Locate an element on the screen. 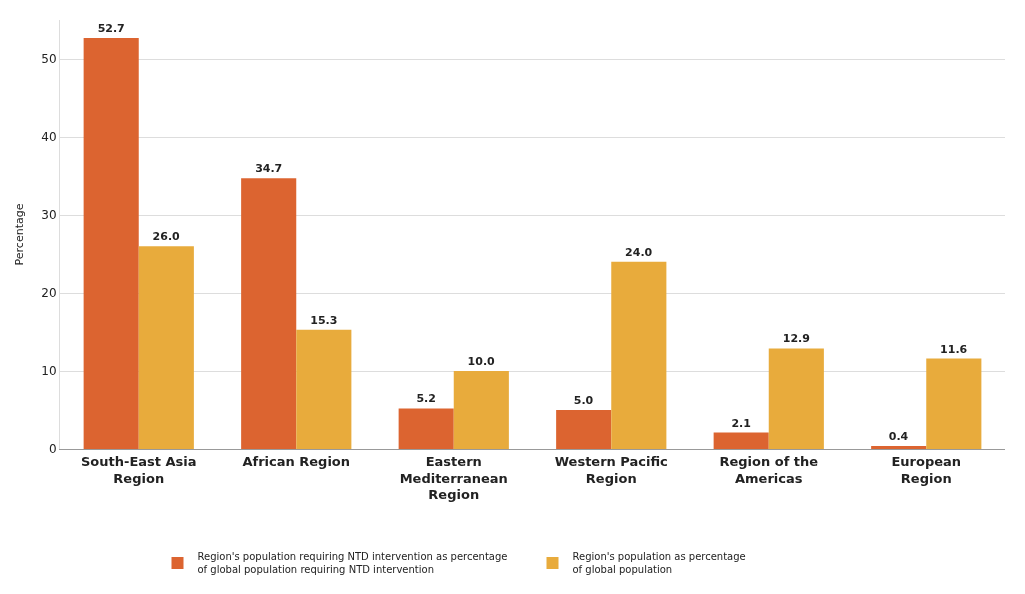 This screenshot has width=1025, height=594. data-label: 2.1 is located at coordinates (741, 423).